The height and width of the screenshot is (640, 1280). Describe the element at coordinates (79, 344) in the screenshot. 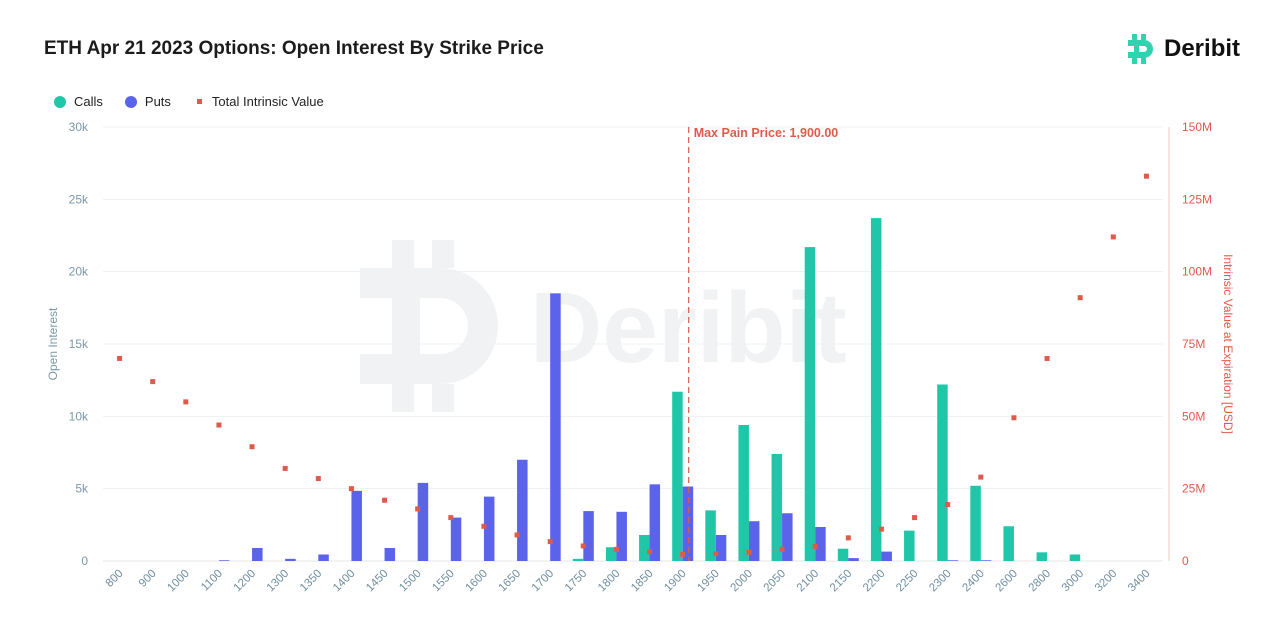

I see `y-tick-label: 15k` at that location.